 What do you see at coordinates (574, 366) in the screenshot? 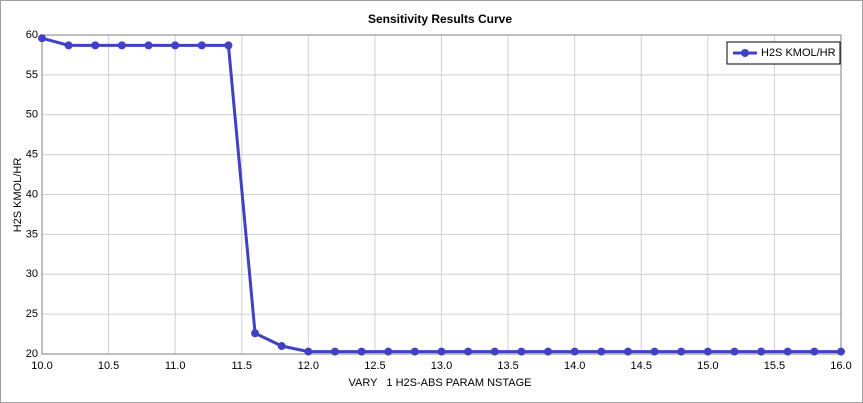
I see `x-tick-label: 14.0` at bounding box center [574, 366].